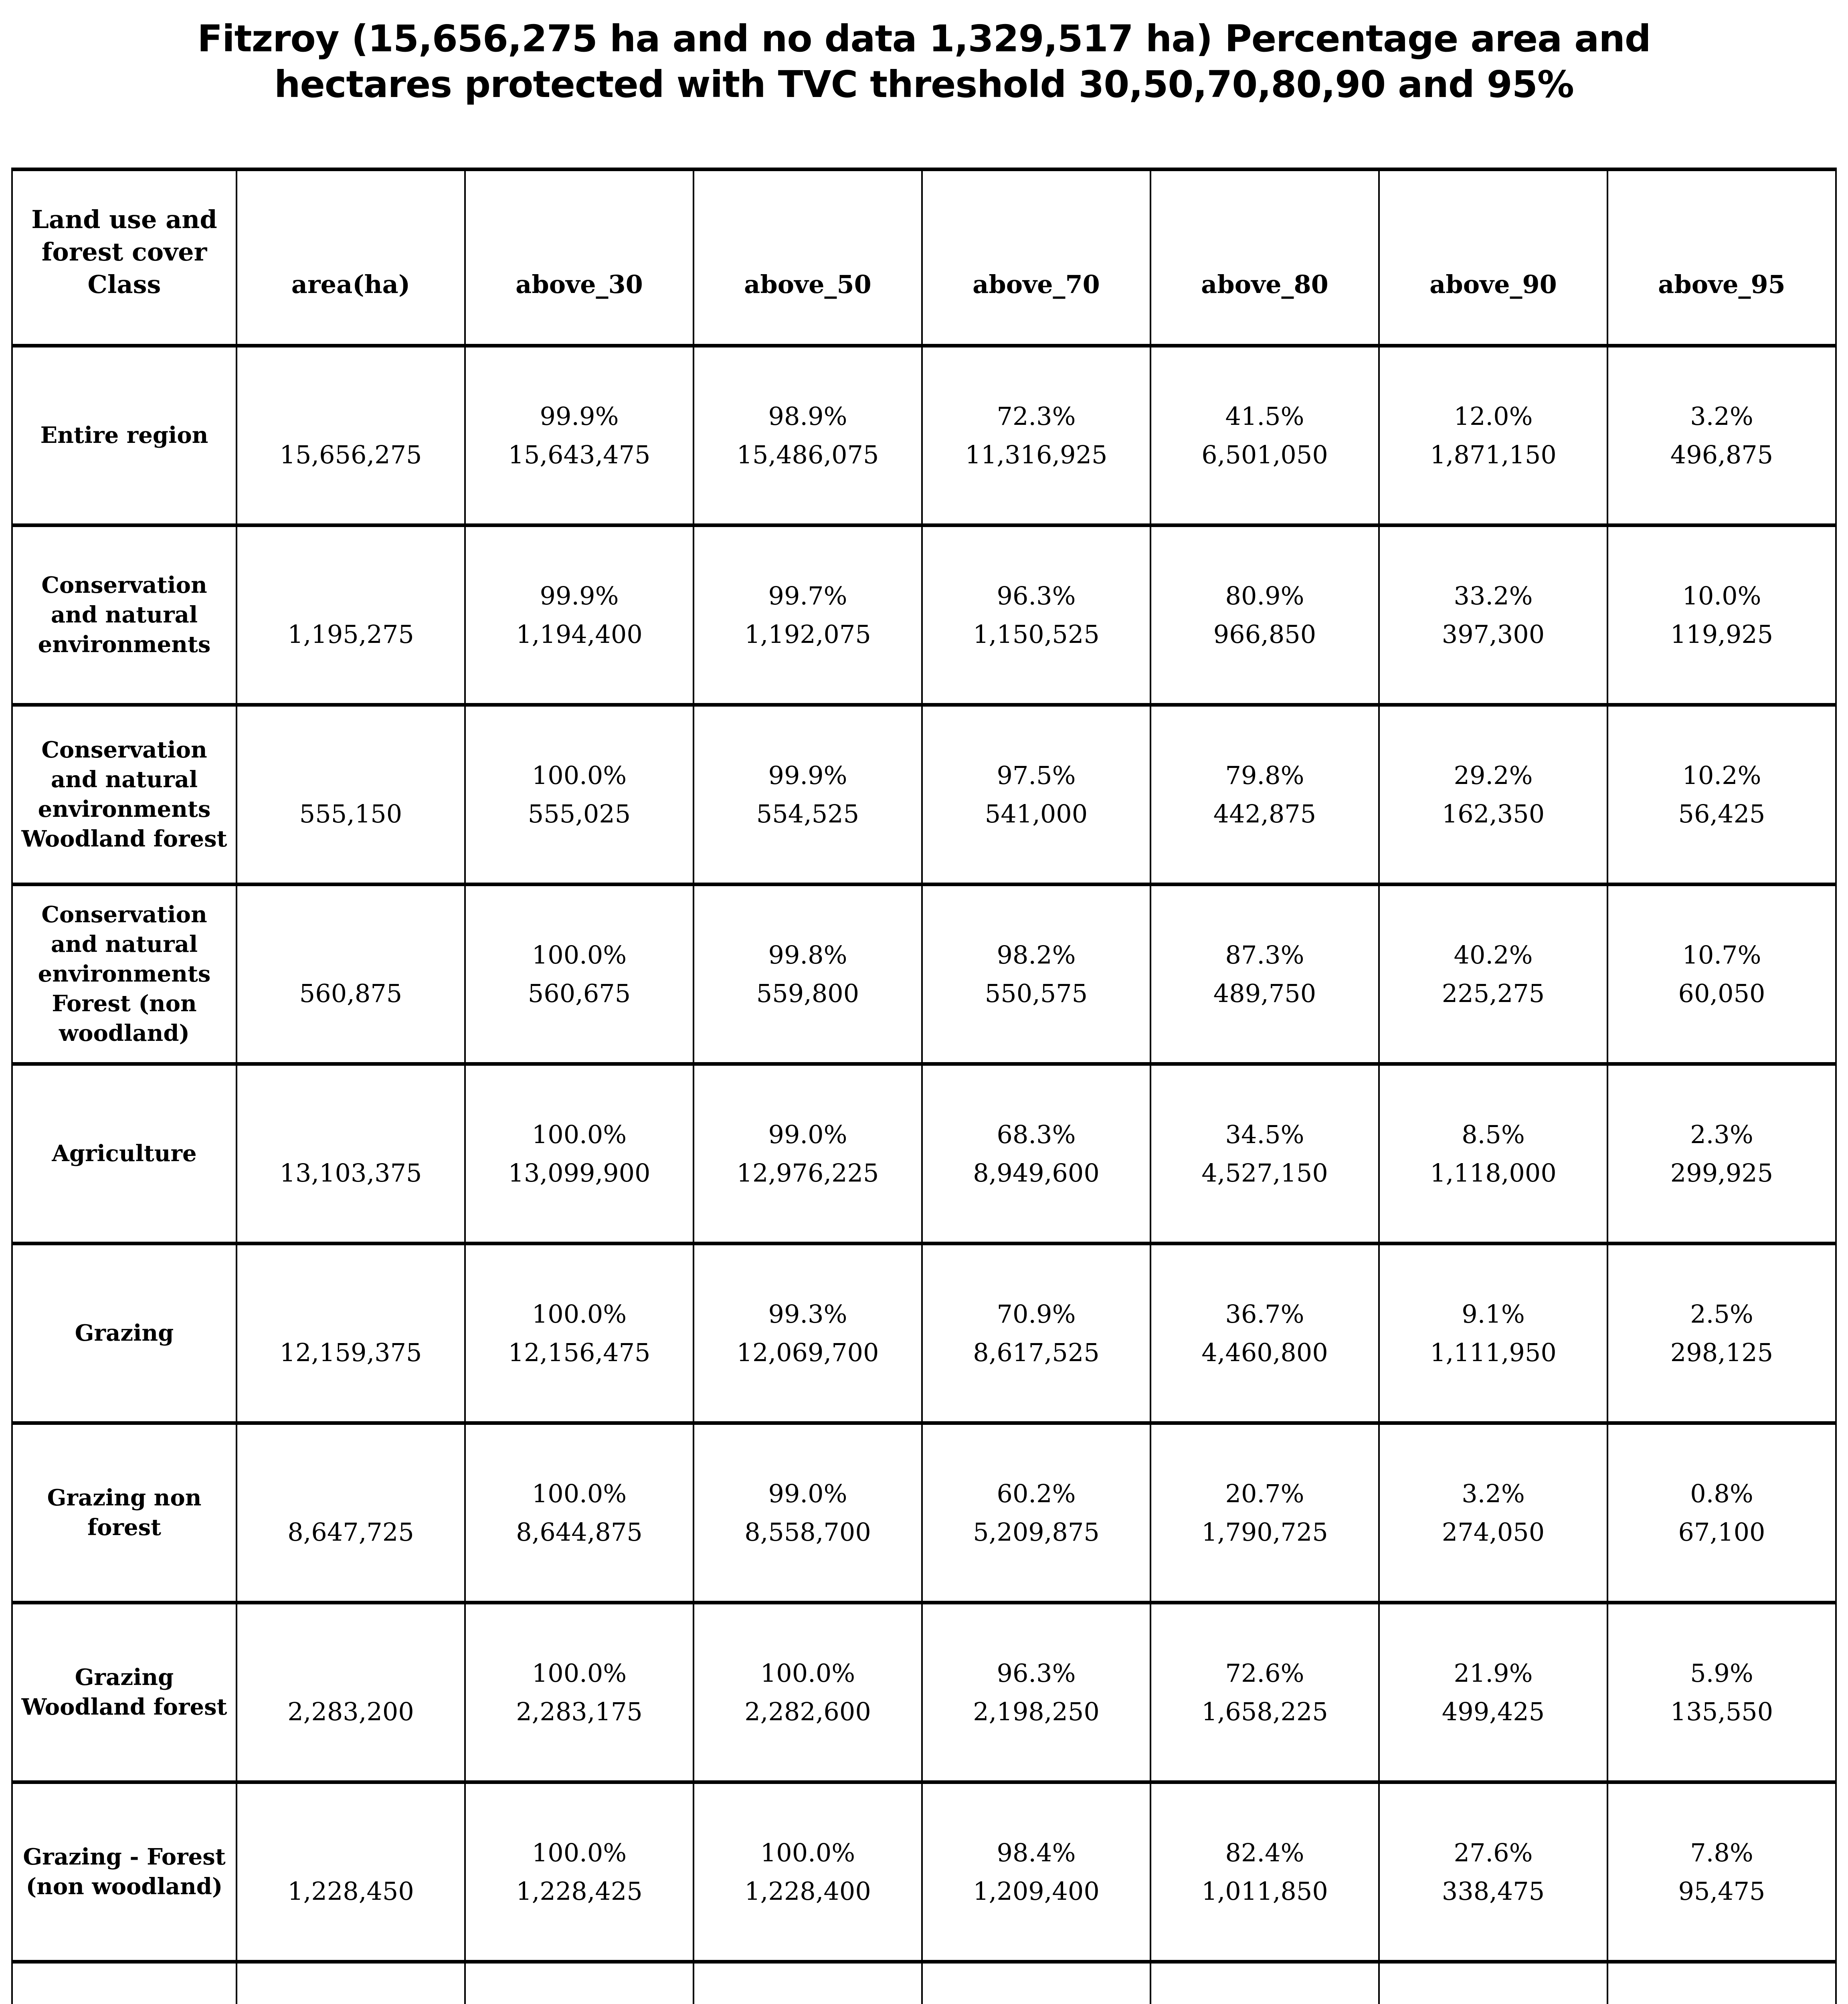 The height and width of the screenshot is (2004, 1848). I want to click on hectares-value: 1,192,075, so click(807, 634).